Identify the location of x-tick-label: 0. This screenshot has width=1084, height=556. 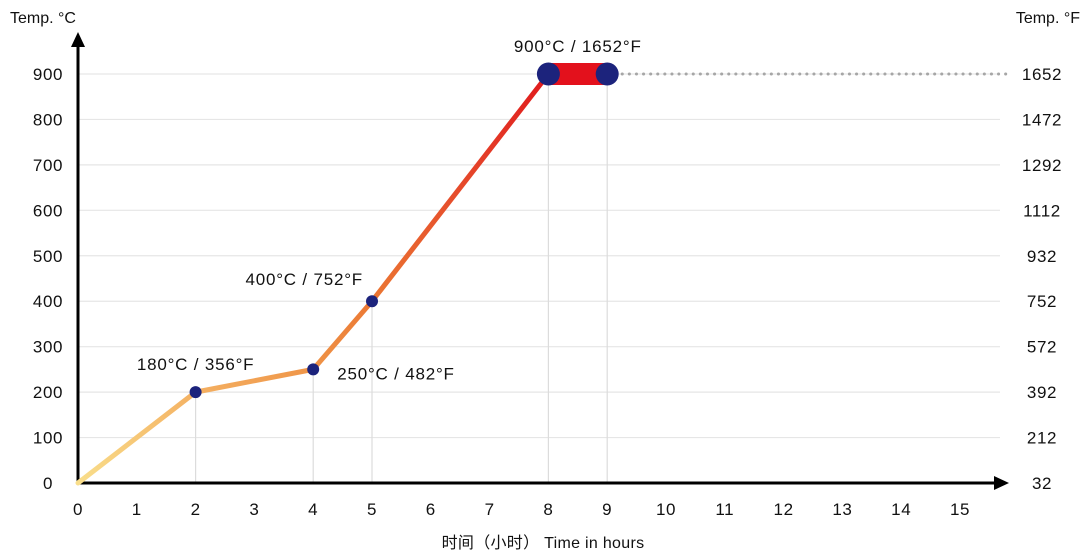
(78, 509).